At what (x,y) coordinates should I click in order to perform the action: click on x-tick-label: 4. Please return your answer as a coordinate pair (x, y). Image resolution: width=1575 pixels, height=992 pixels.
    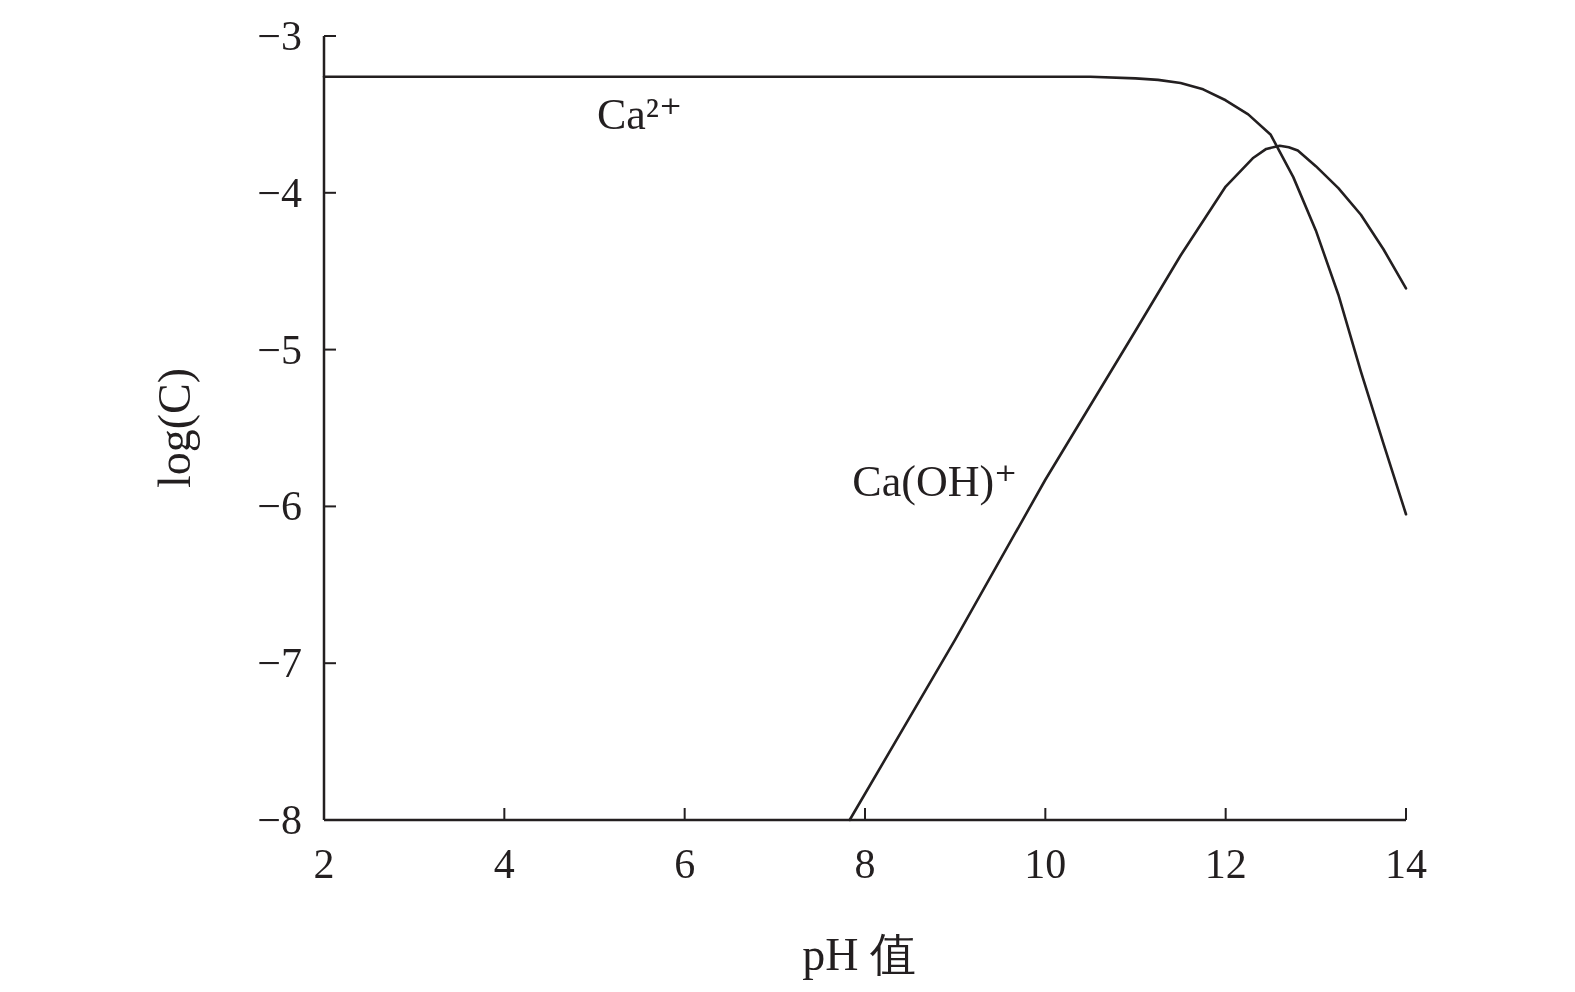
    Looking at the image, I should click on (504, 864).